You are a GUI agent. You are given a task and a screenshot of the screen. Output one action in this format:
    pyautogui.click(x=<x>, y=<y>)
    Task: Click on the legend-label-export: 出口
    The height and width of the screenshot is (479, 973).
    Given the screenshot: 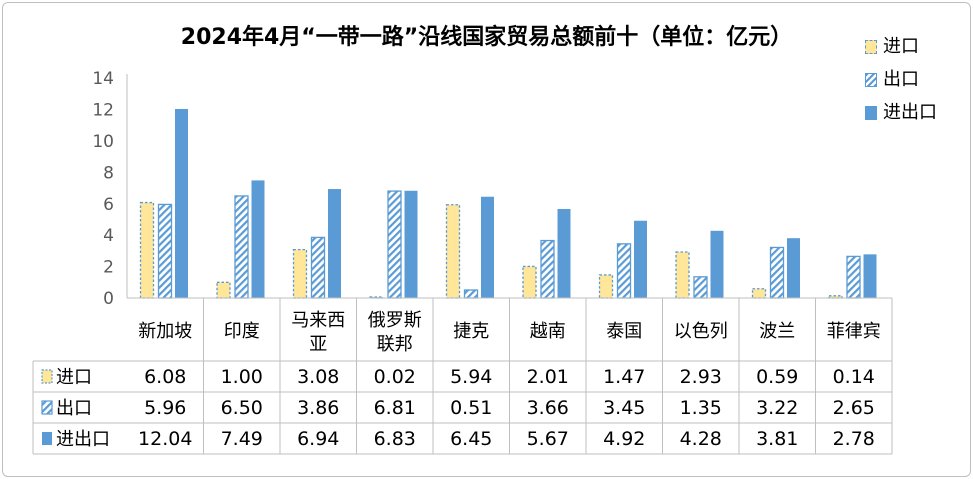 What is the action you would take?
    pyautogui.click(x=901, y=79)
    